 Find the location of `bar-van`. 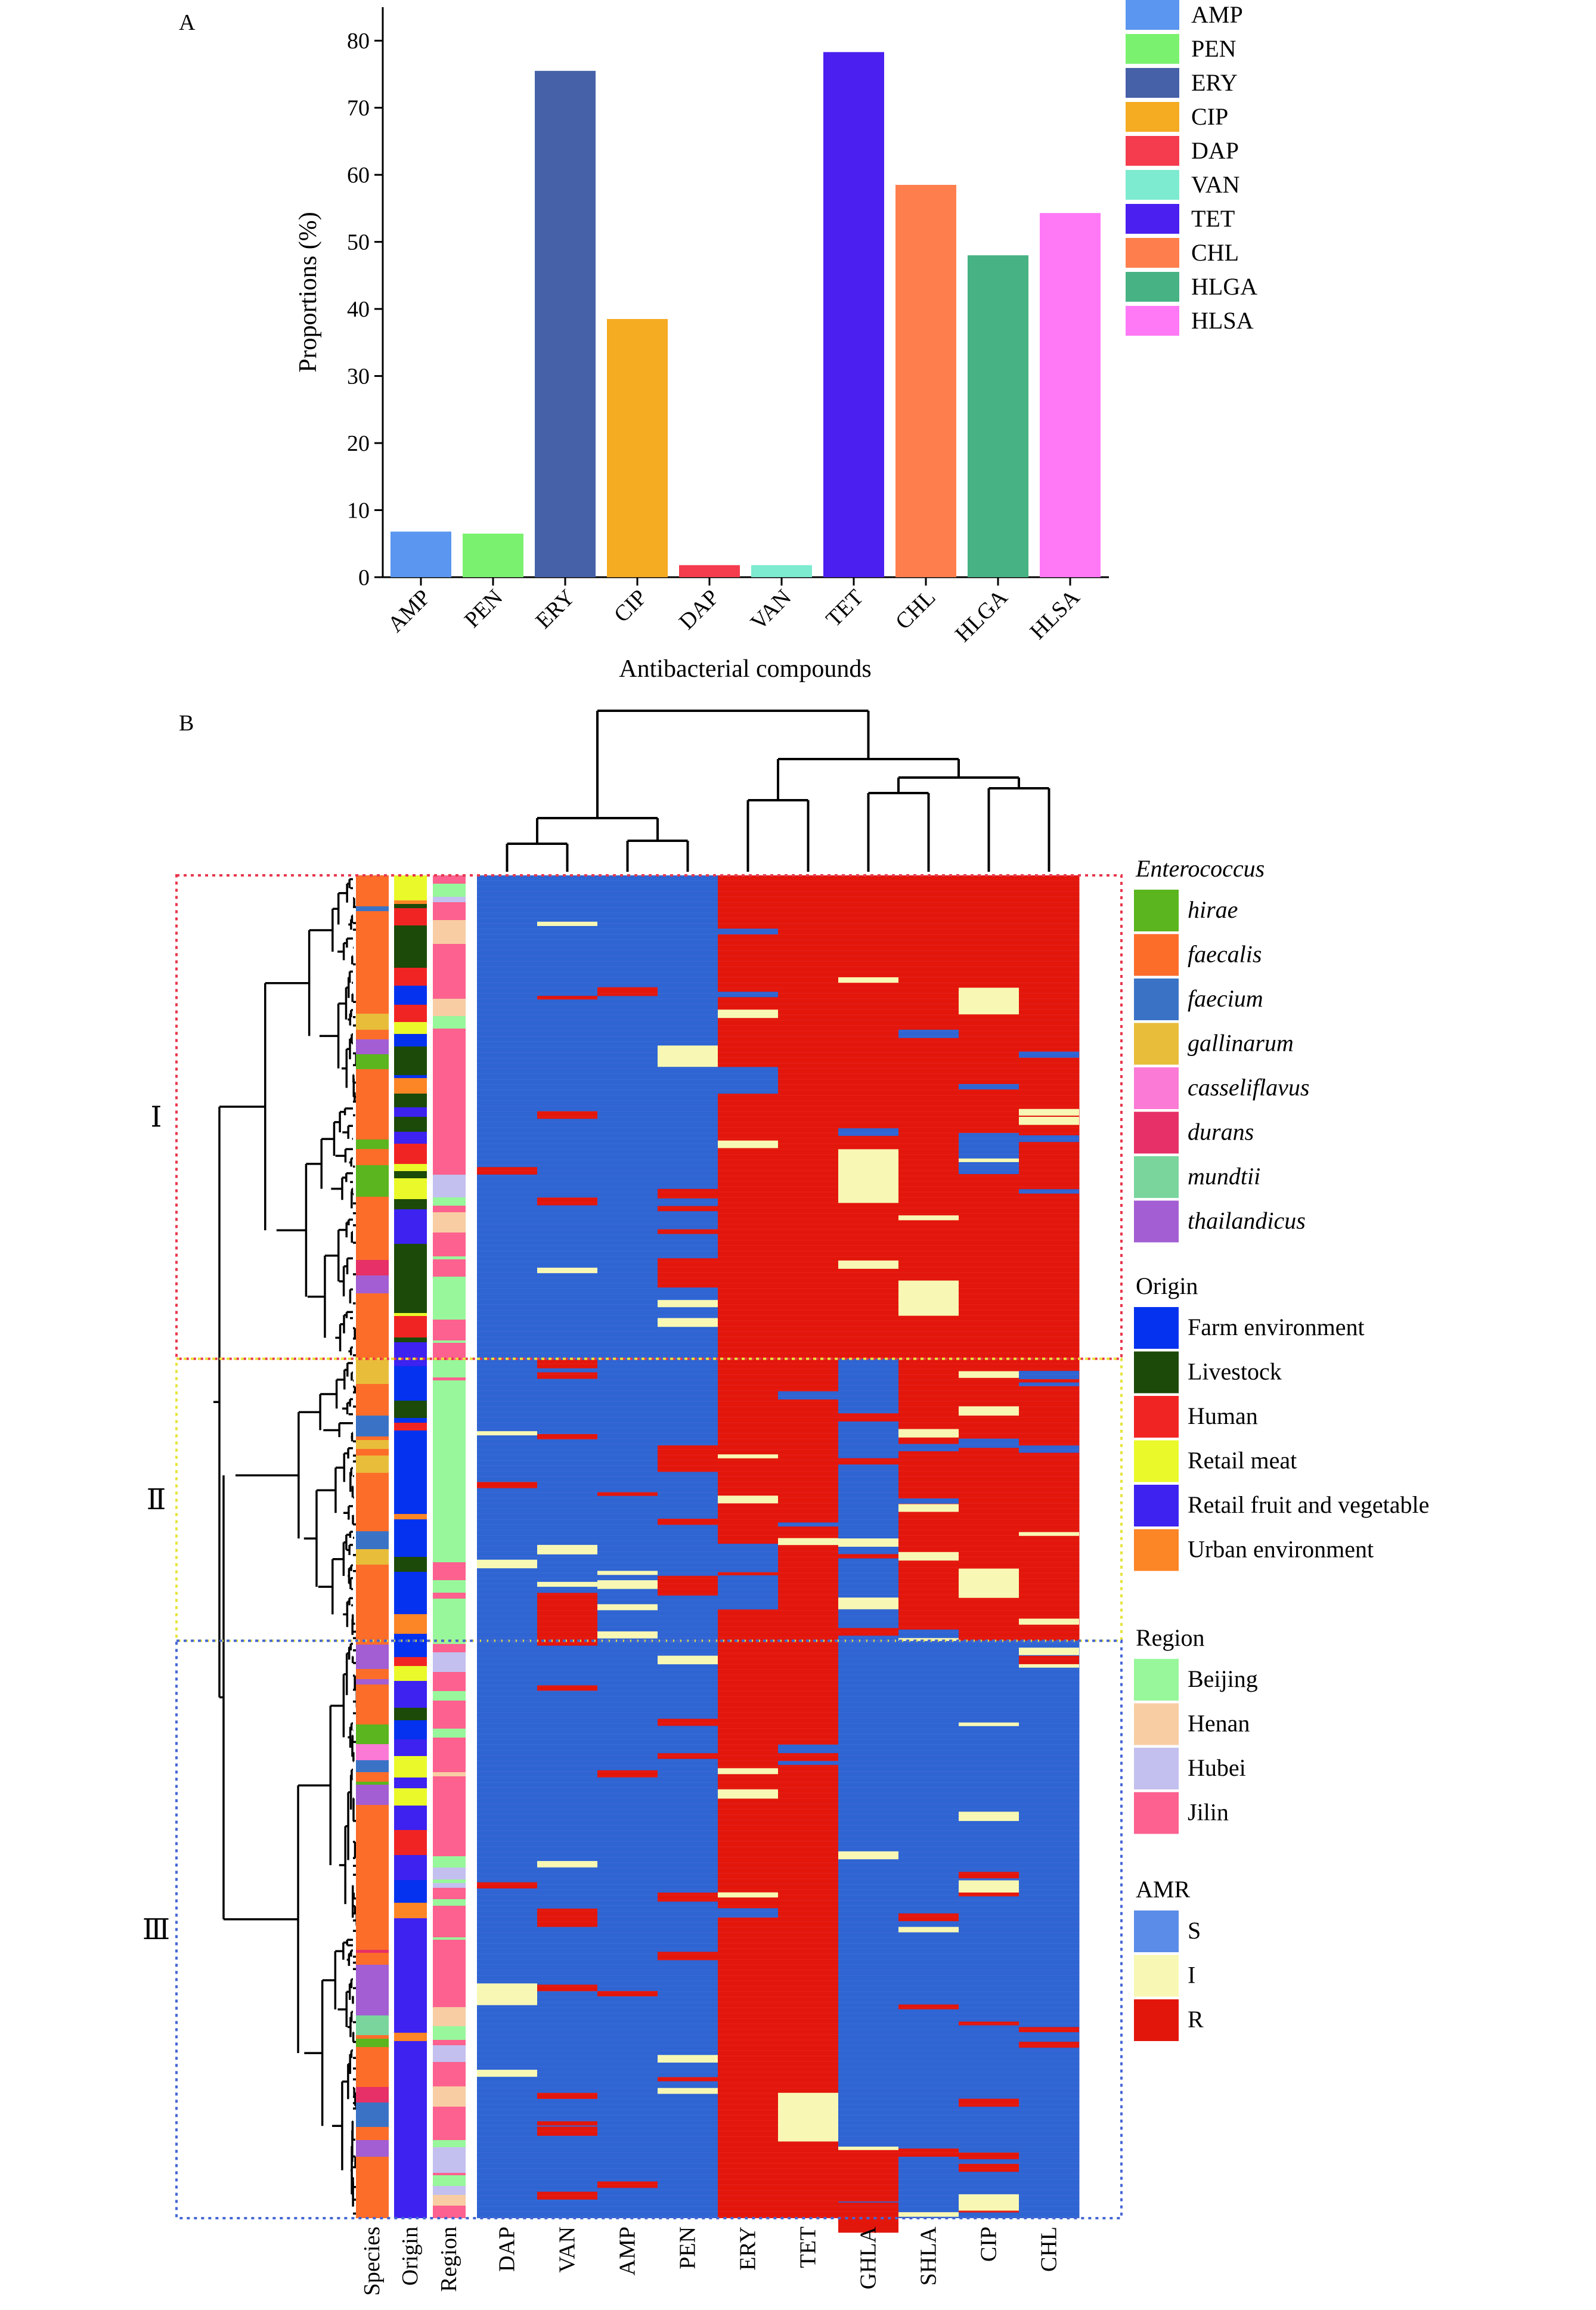

bar-van is located at coordinates (781, 571).